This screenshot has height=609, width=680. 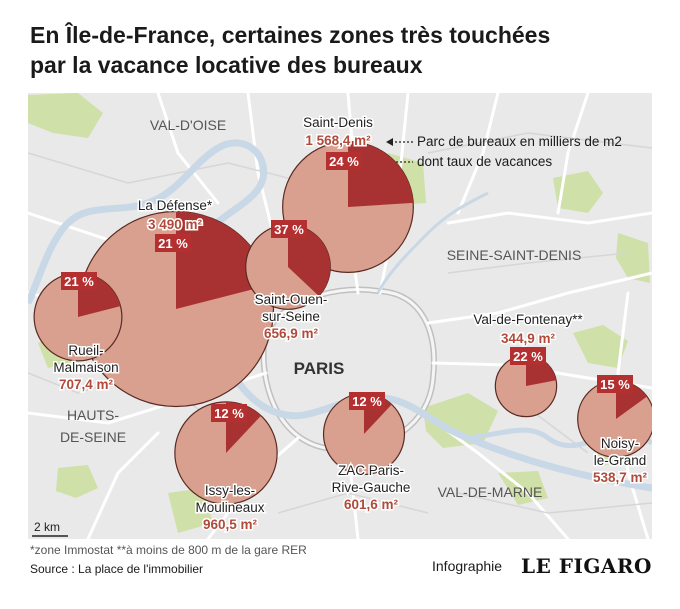 What do you see at coordinates (528, 338) in the screenshot?
I see `zone-surface-label: 344,9 m²` at bounding box center [528, 338].